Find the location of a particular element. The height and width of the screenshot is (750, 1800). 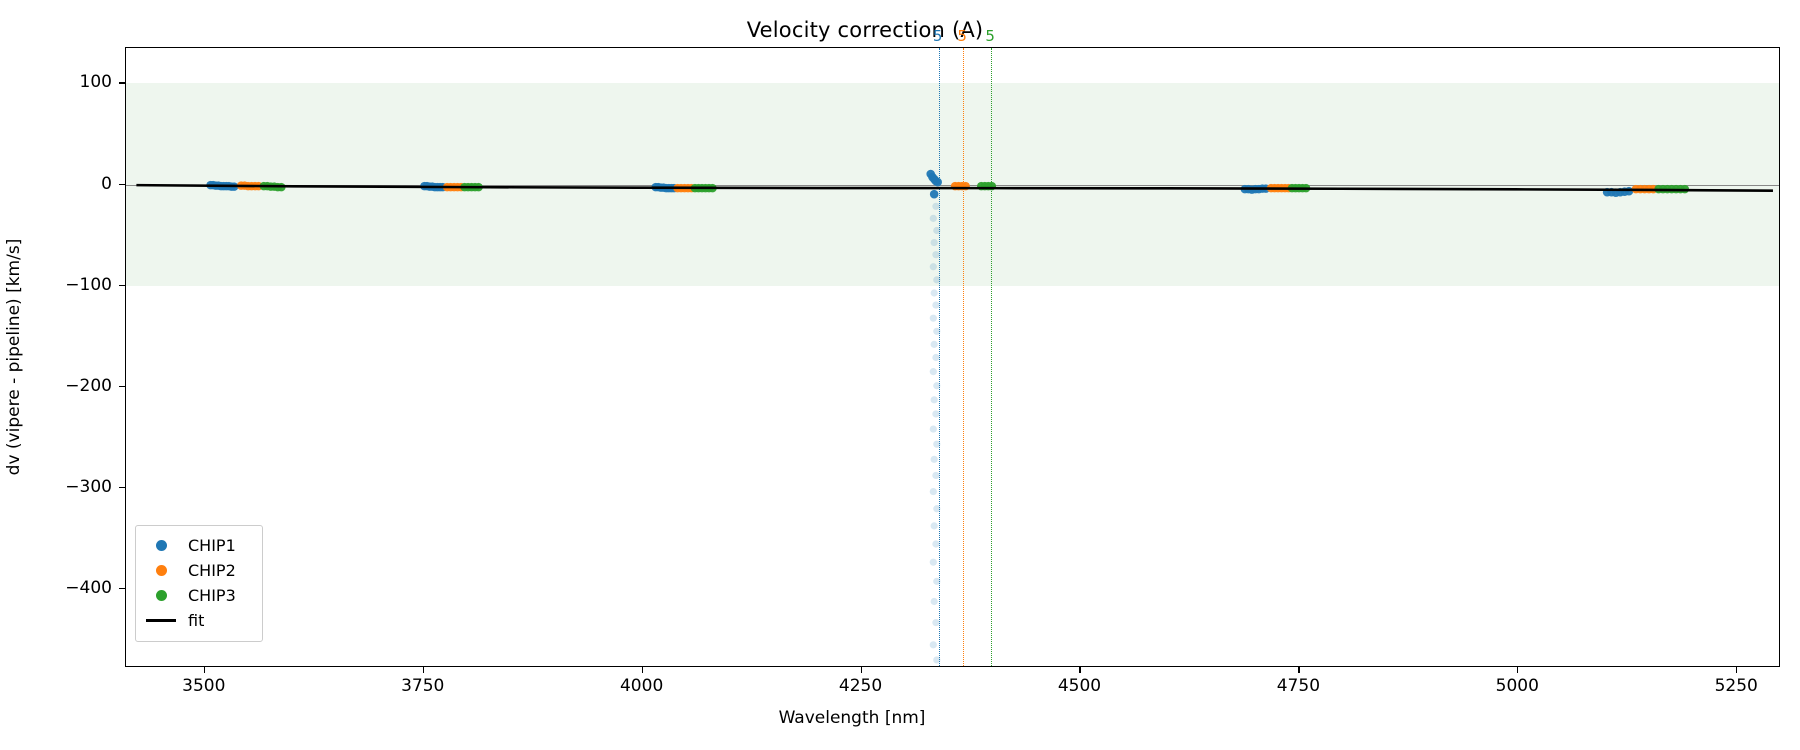

x-tick-label: 5000 is located at coordinates (1517, 686).